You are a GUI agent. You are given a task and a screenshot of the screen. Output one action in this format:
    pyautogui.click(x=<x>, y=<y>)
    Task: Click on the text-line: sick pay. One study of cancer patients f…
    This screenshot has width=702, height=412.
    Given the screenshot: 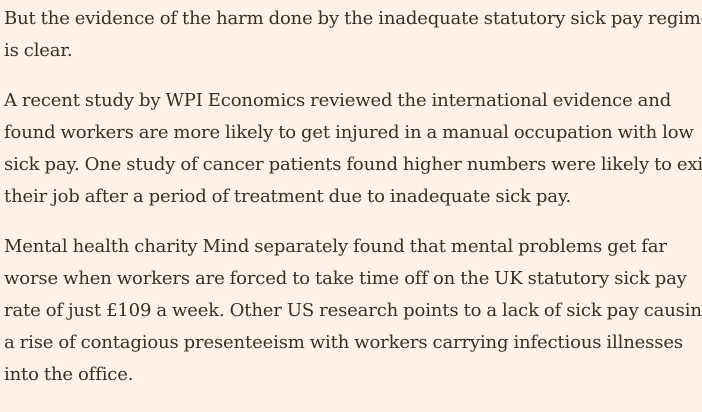 What is the action you would take?
    pyautogui.click(x=353, y=164)
    